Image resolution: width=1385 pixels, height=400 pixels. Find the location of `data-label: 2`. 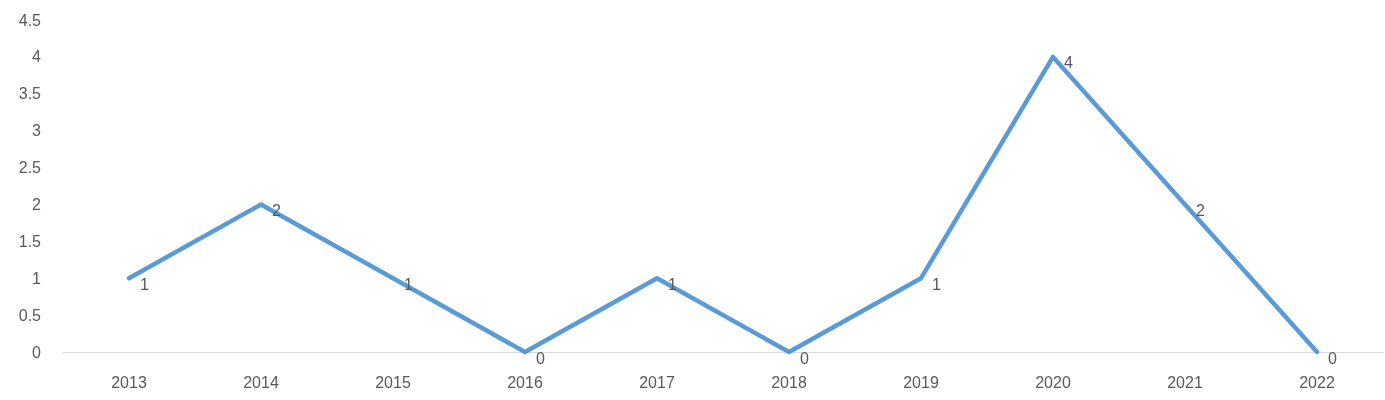

data-label: 2 is located at coordinates (1200, 210).